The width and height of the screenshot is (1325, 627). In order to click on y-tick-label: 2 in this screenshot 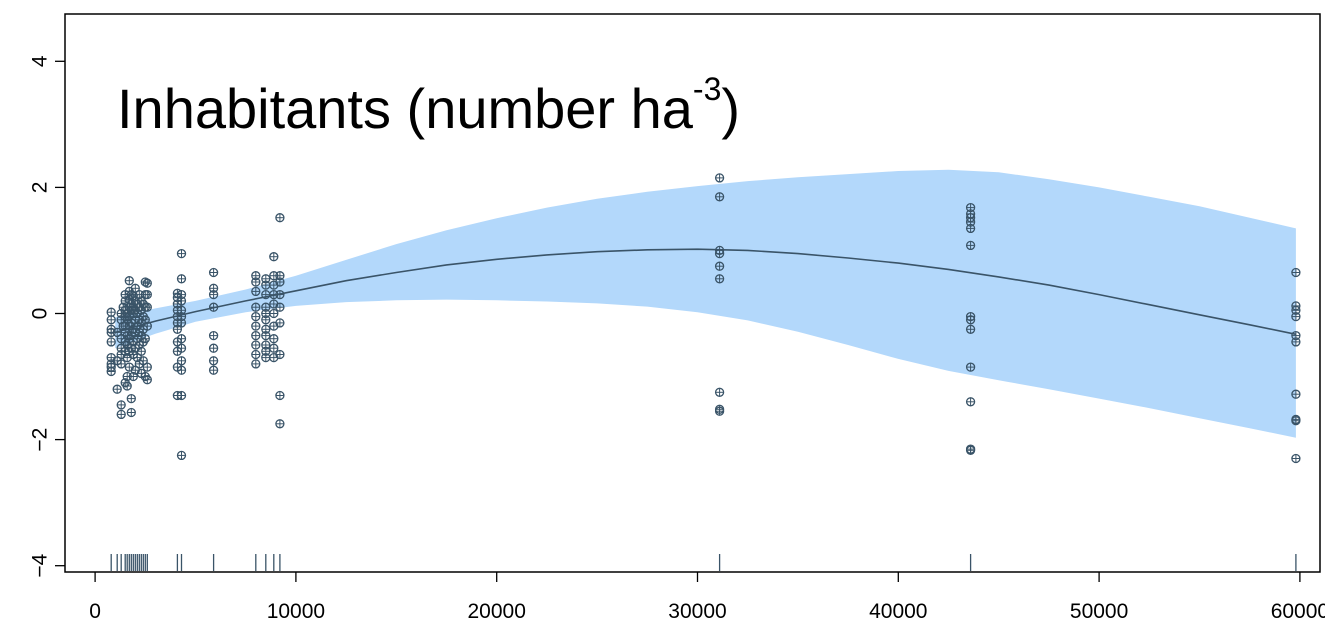, I will do `click(40, 188)`.